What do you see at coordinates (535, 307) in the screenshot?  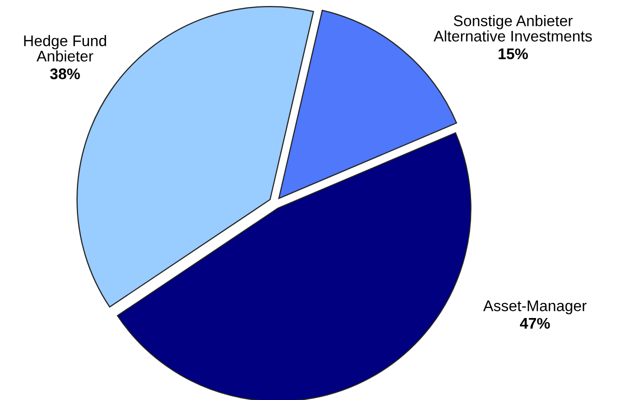 I see `slice-label: Asset-Manager` at bounding box center [535, 307].